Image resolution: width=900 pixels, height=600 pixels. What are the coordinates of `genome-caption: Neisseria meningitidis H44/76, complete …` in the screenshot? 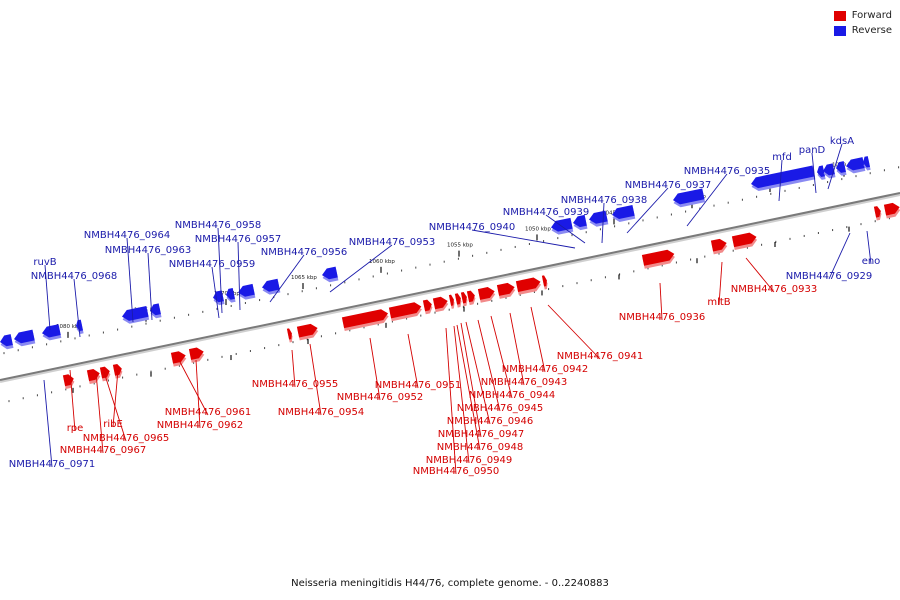 It's located at (450, 583).